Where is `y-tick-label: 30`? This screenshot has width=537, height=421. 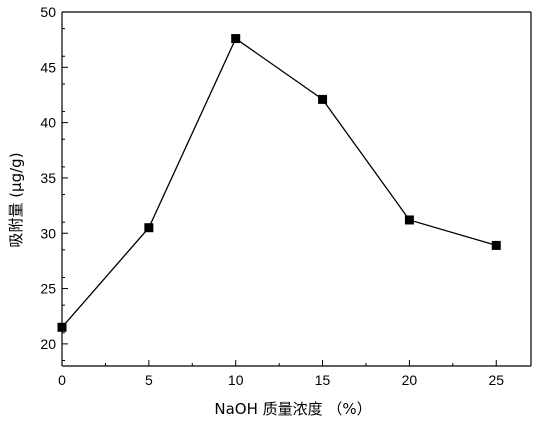
y-tick-label: 30 is located at coordinates (48, 233).